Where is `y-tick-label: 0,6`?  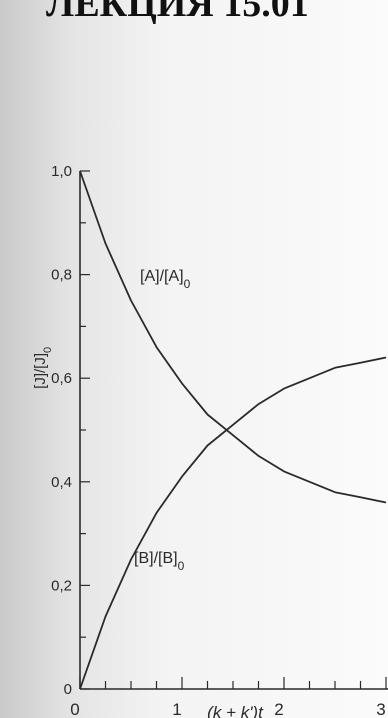 y-tick-label: 0,6 is located at coordinates (61, 378).